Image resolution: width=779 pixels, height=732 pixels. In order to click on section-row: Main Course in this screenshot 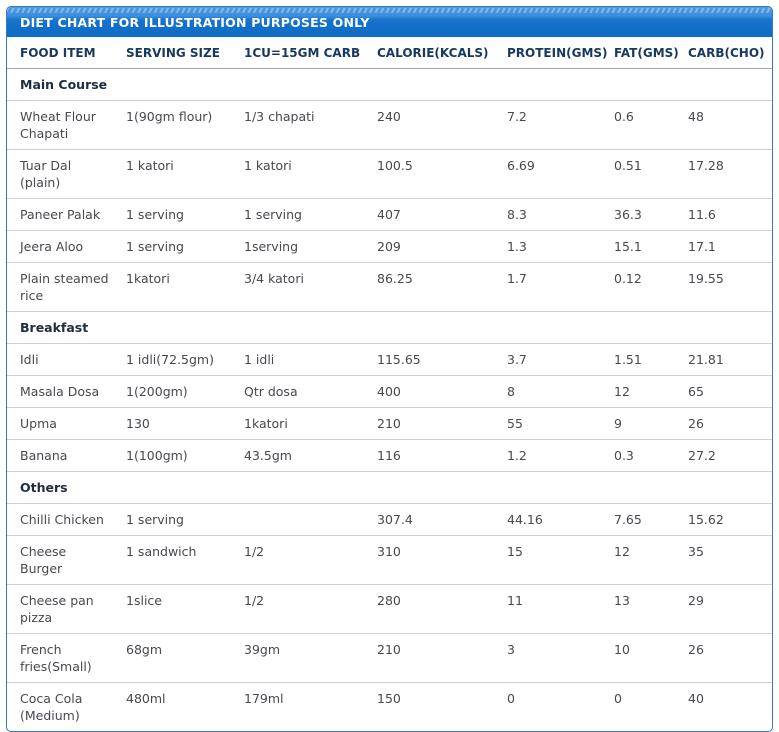, I will do `click(389, 84)`.